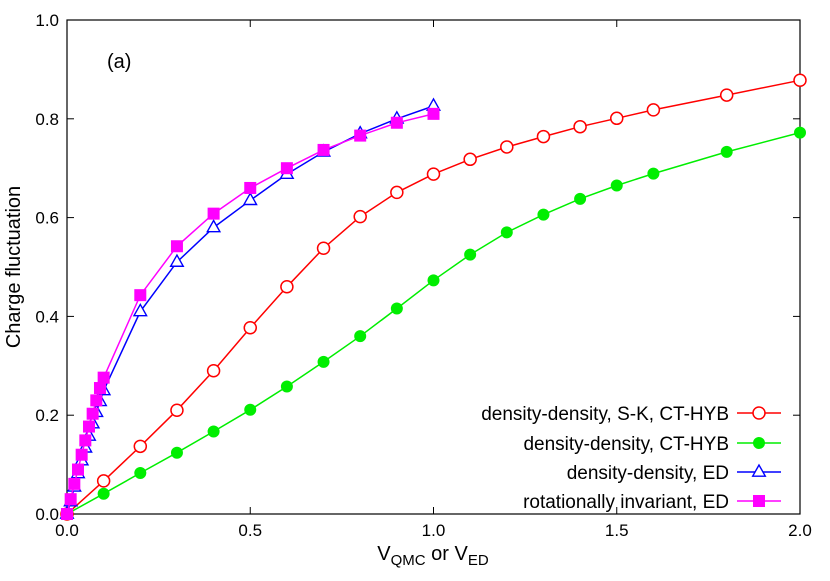 The image size is (830, 581). What do you see at coordinates (800, 530) in the screenshot?
I see `x-tick-label: 2.0` at bounding box center [800, 530].